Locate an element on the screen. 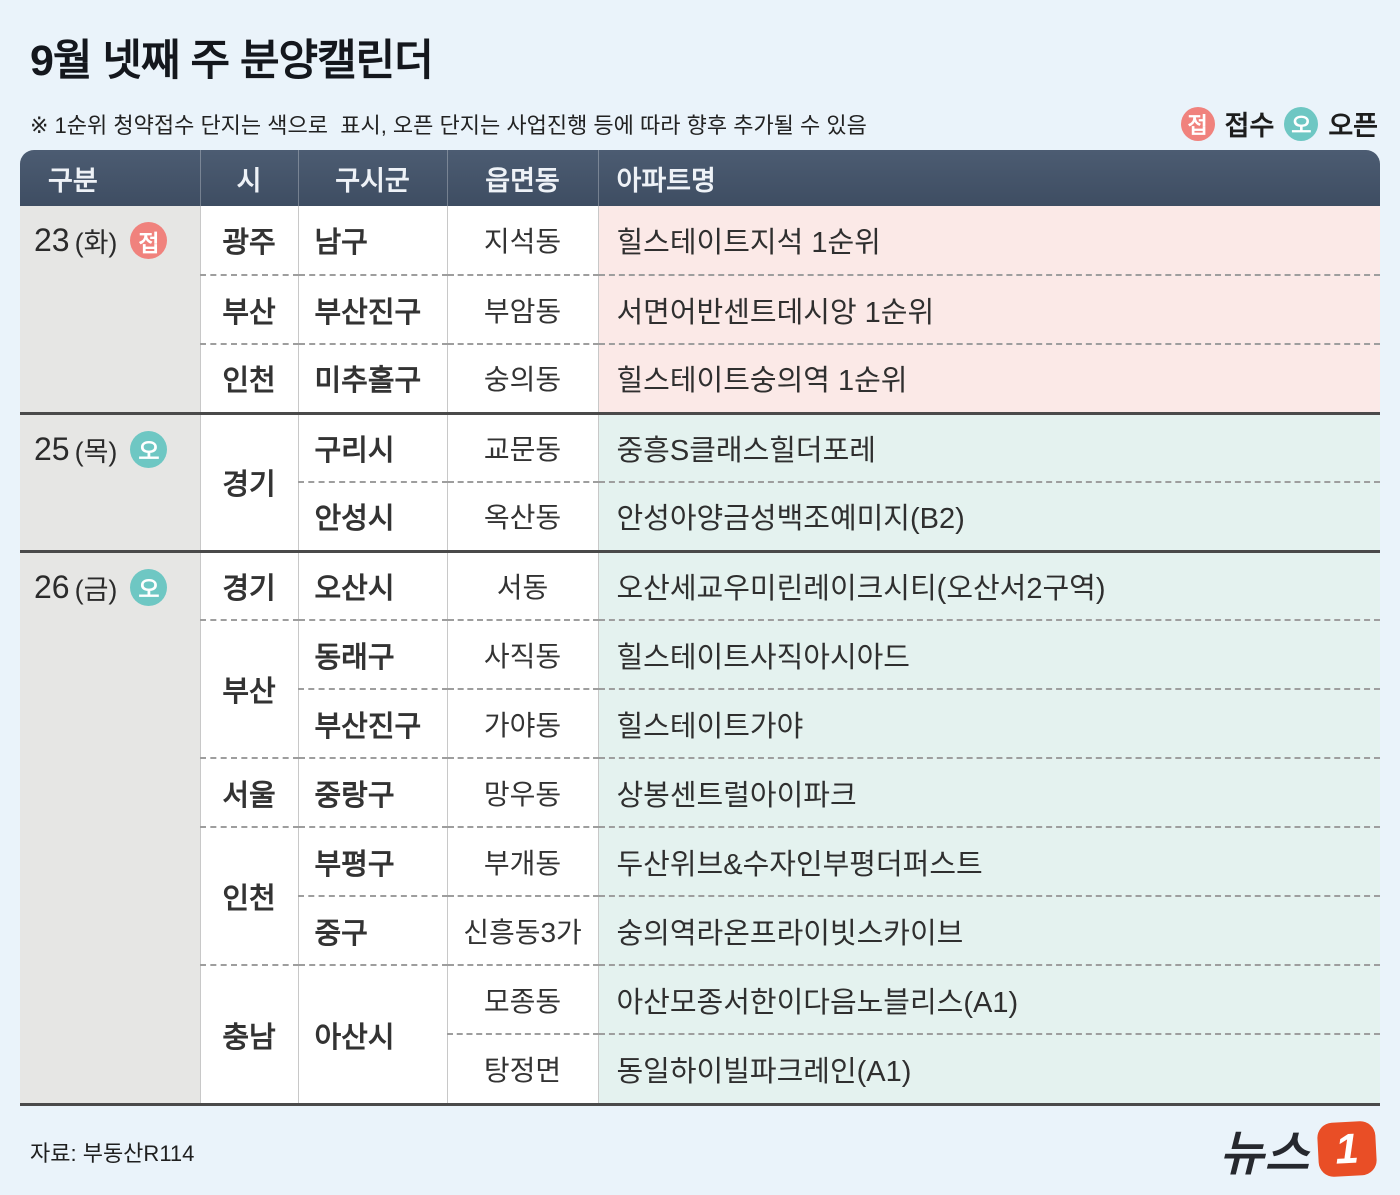 Image resolution: width=1400 pixels, height=1195 pixels. table-row: 인천 부평구 부개동 두산위브&수자인부평더퍼스트 is located at coordinates (700, 895).